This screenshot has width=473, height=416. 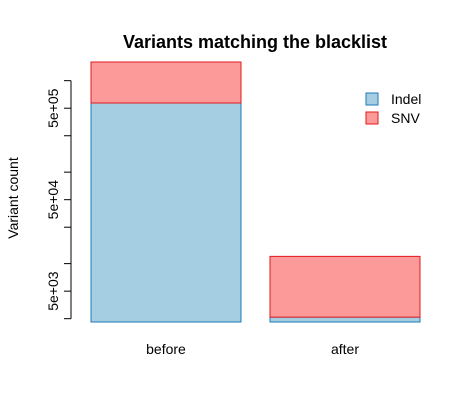 I want to click on y-axis: 5e+03 5e+04 5e+05, so click(x=58, y=200).